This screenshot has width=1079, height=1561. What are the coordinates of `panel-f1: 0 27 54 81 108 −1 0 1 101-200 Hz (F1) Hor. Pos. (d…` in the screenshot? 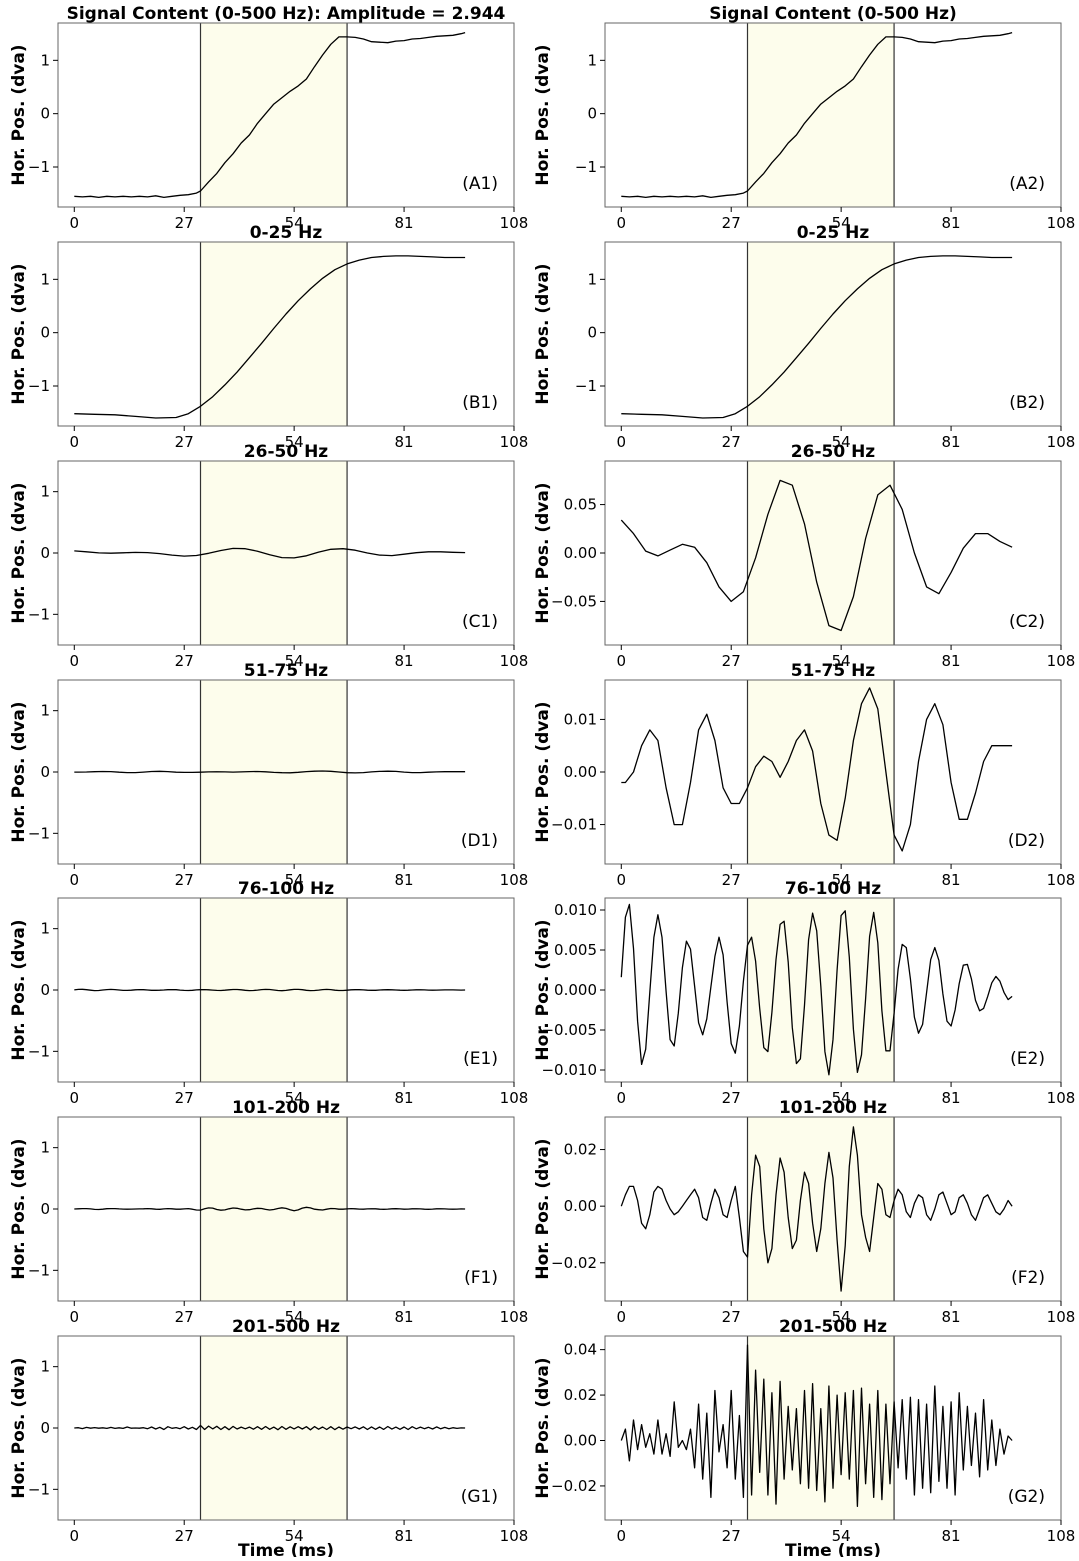 It's located at (268, 1212).